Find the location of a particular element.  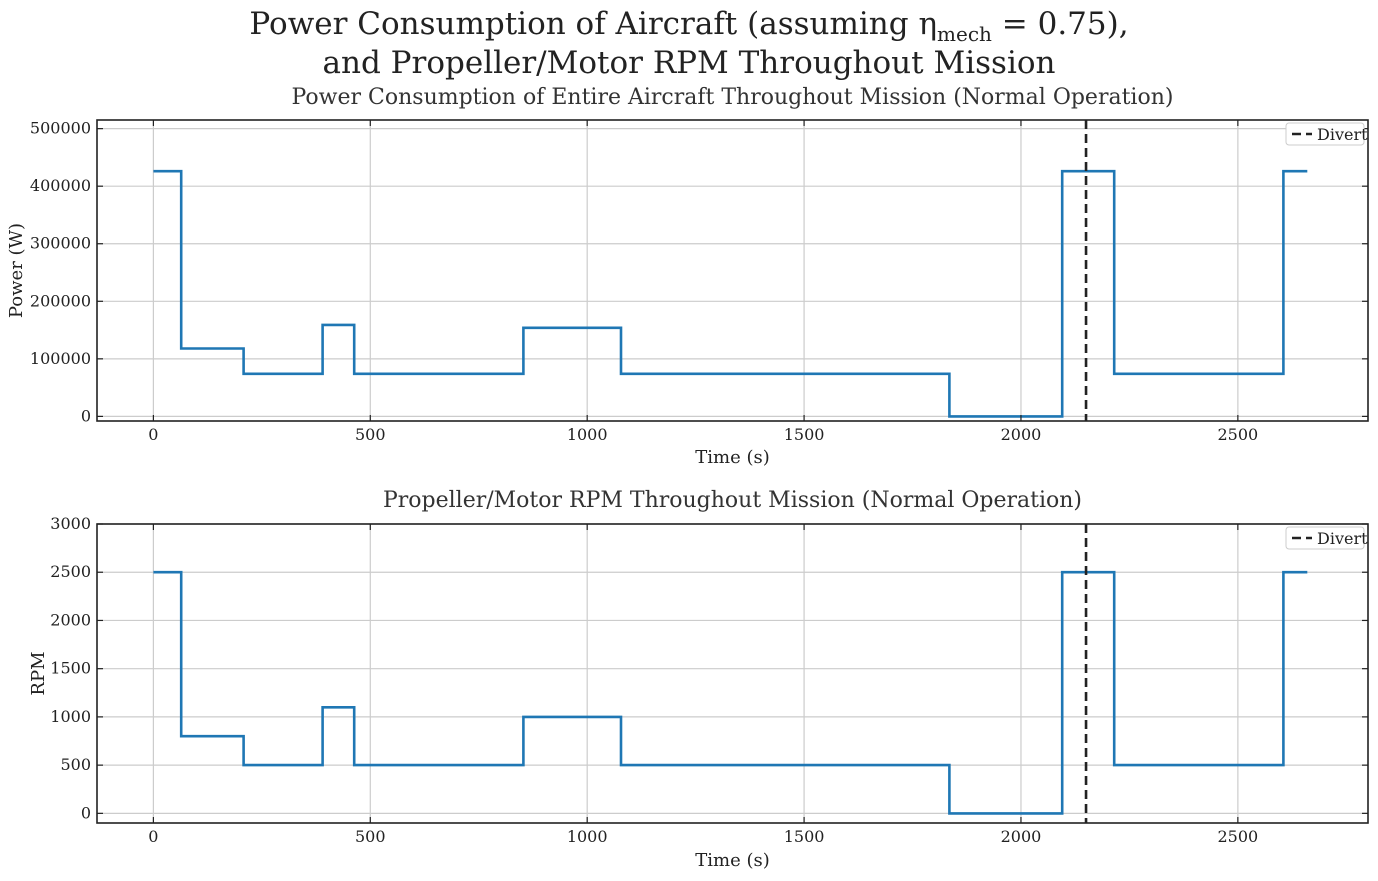

y-tick-label: 3000 is located at coordinates (70, 523).